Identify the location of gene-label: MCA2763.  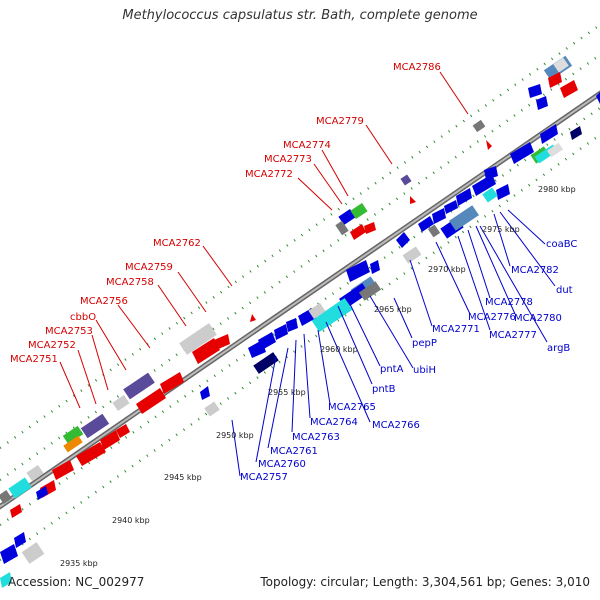
(316, 437).